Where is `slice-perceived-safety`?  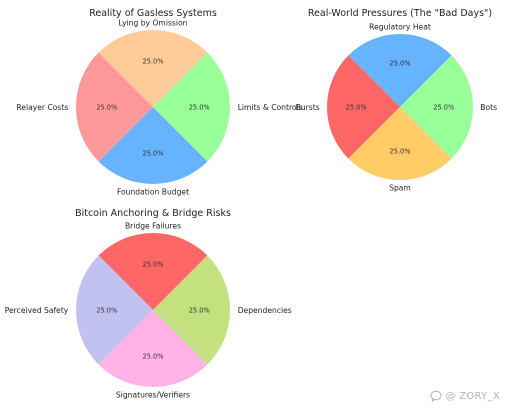 slice-perceived-safety is located at coordinates (114, 310).